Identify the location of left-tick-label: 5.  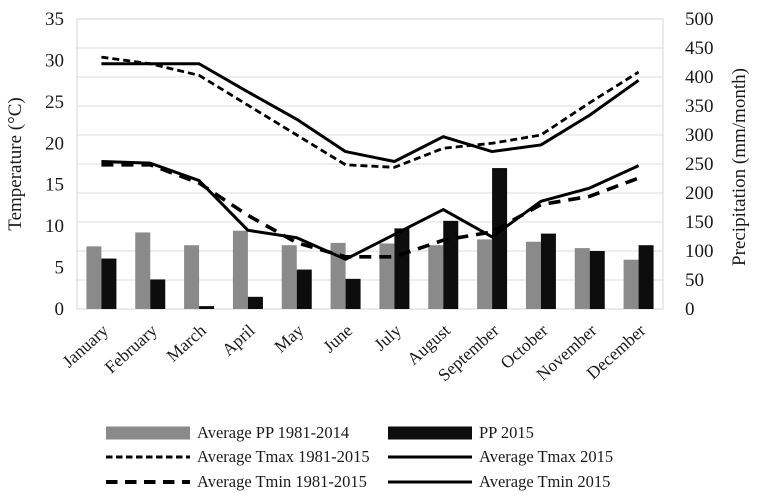
(60, 268).